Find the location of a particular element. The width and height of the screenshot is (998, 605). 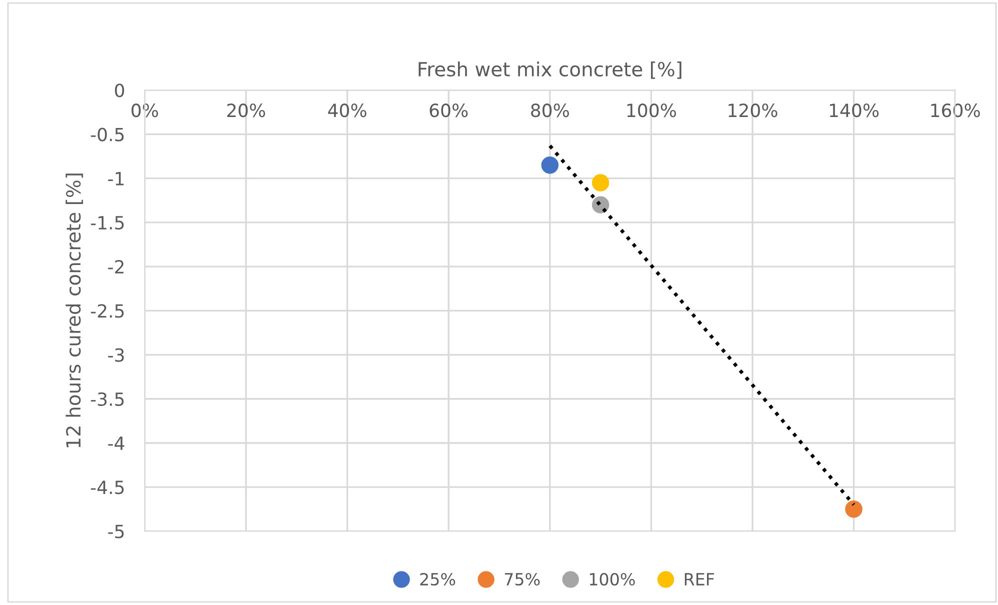

x-tick-label: 80% is located at coordinates (550, 111).